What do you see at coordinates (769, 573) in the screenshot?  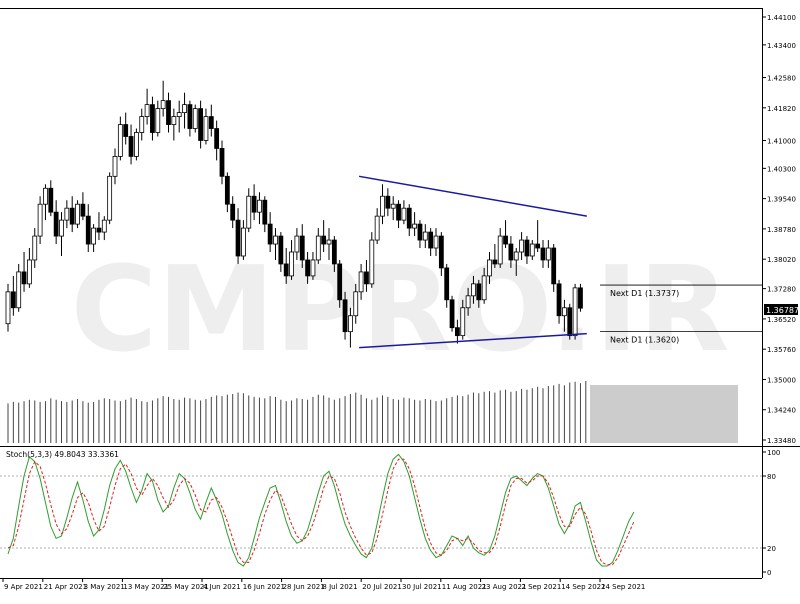 I see `stochastic-tick-label: 0` at bounding box center [769, 573].